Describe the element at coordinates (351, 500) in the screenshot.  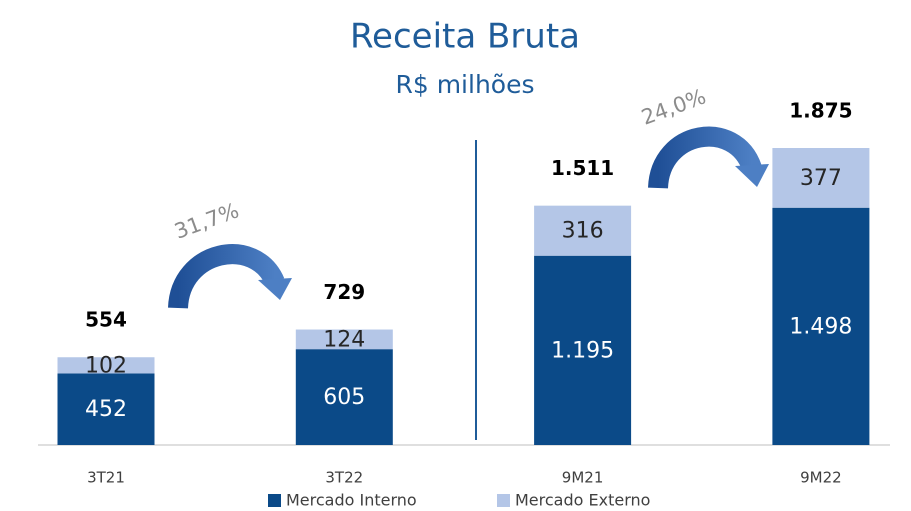
I see `legend-label: Mercado Interno` at that location.